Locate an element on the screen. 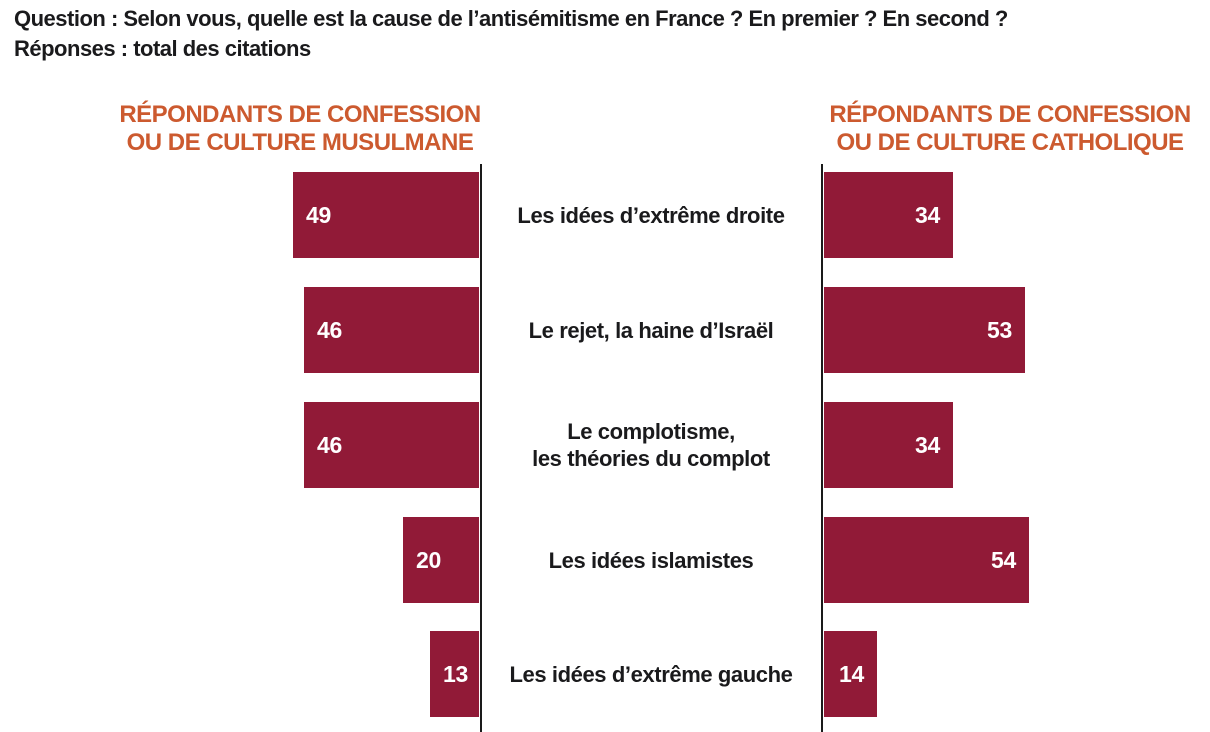 The height and width of the screenshot is (732, 1210). bar-catholique: 14 is located at coordinates (850, 674).